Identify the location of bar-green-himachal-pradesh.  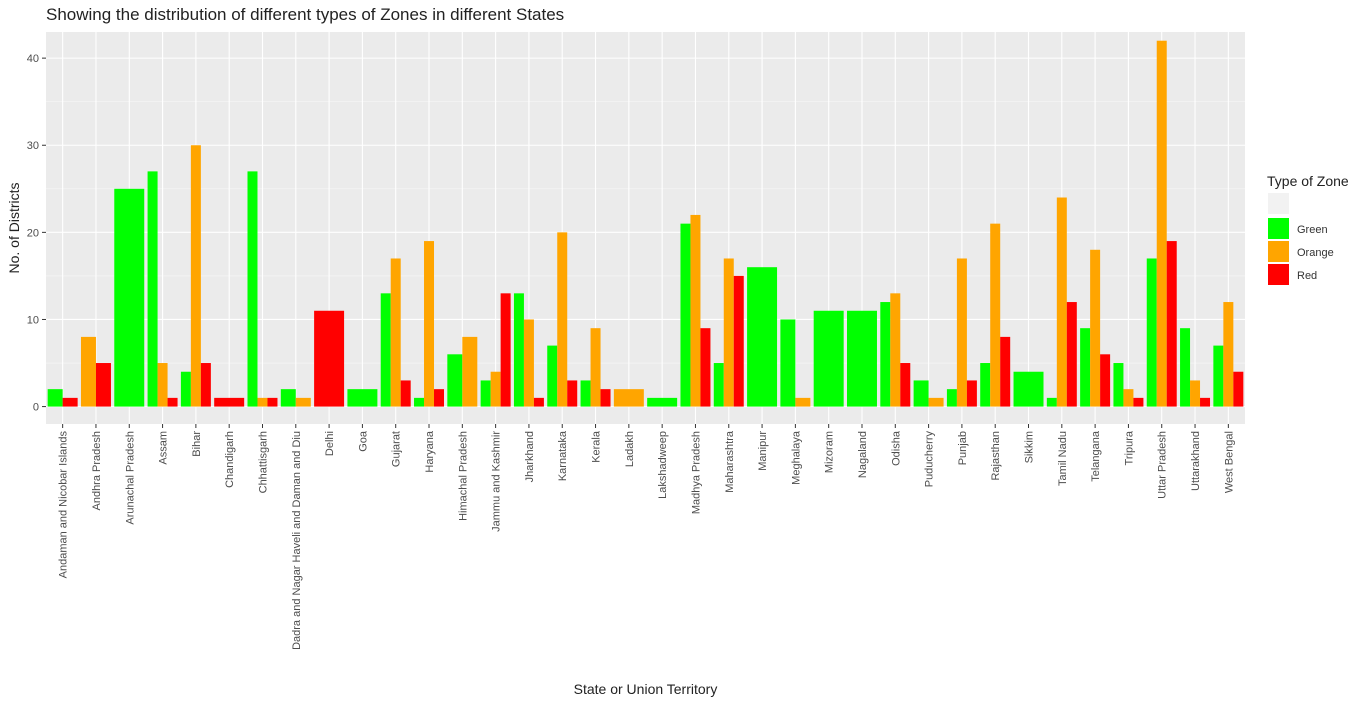
(455, 380).